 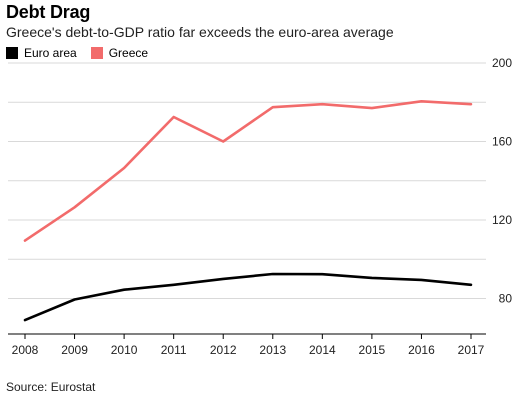 What do you see at coordinates (84, 53) in the screenshot?
I see `legend: Euro area Greece` at bounding box center [84, 53].